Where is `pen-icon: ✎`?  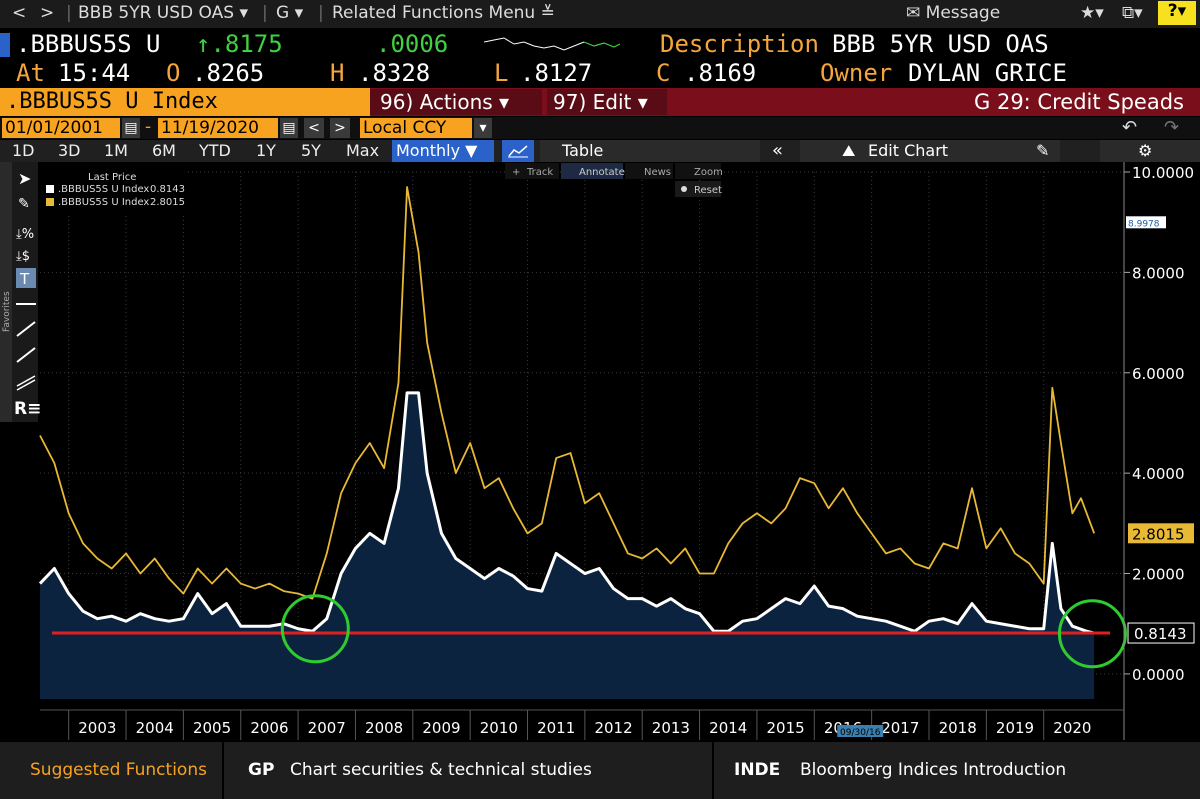 pen-icon: ✎ is located at coordinates (24, 204).